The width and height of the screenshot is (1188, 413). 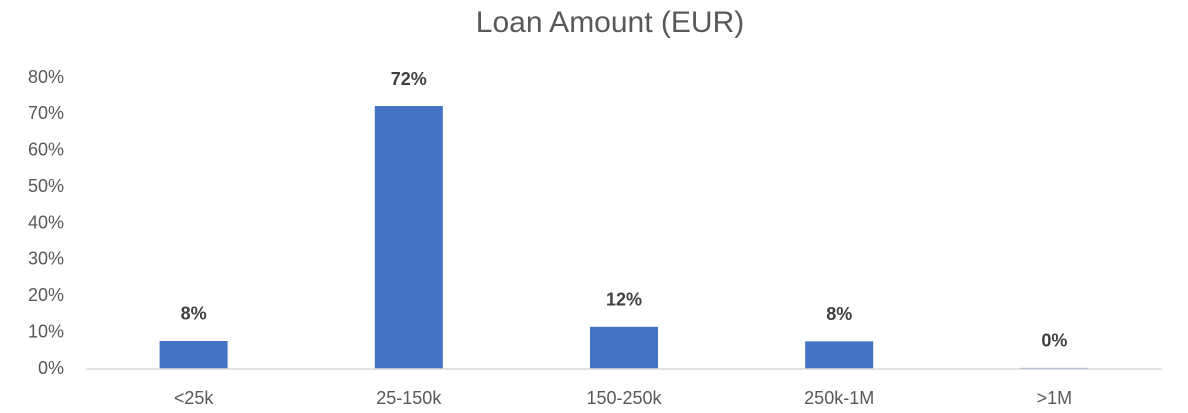 I want to click on x-tick-label: 150-250k, so click(x=624, y=398).